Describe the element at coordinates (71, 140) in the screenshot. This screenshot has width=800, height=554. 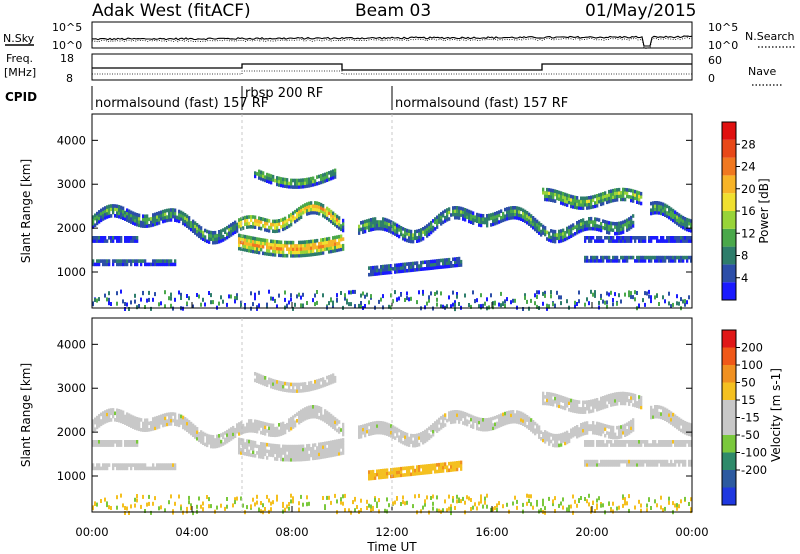
I see `y-tick-label: 4000` at that location.